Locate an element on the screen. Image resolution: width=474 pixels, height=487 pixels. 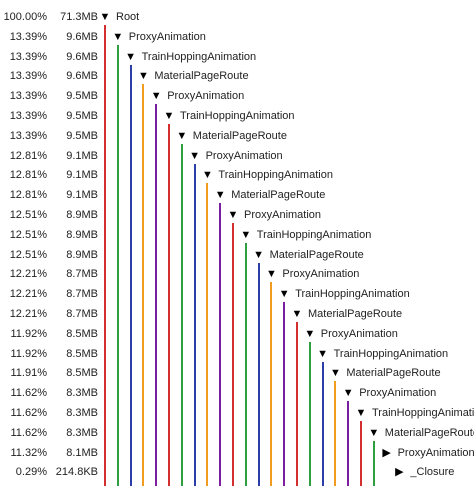
tree-row: 12.51% 8.9MB ▼ TrainHoppingAnimation is located at coordinates (237, 236).